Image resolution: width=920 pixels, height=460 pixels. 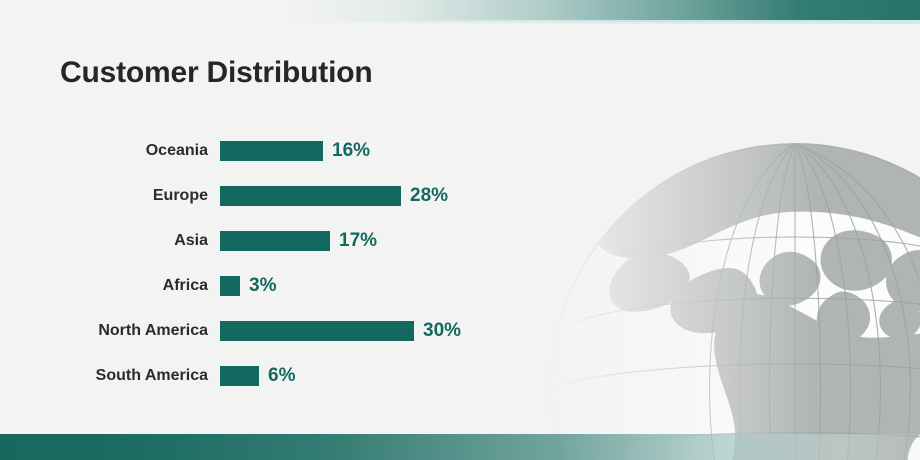 I want to click on bar-category-label: Europe, so click(x=180, y=195).